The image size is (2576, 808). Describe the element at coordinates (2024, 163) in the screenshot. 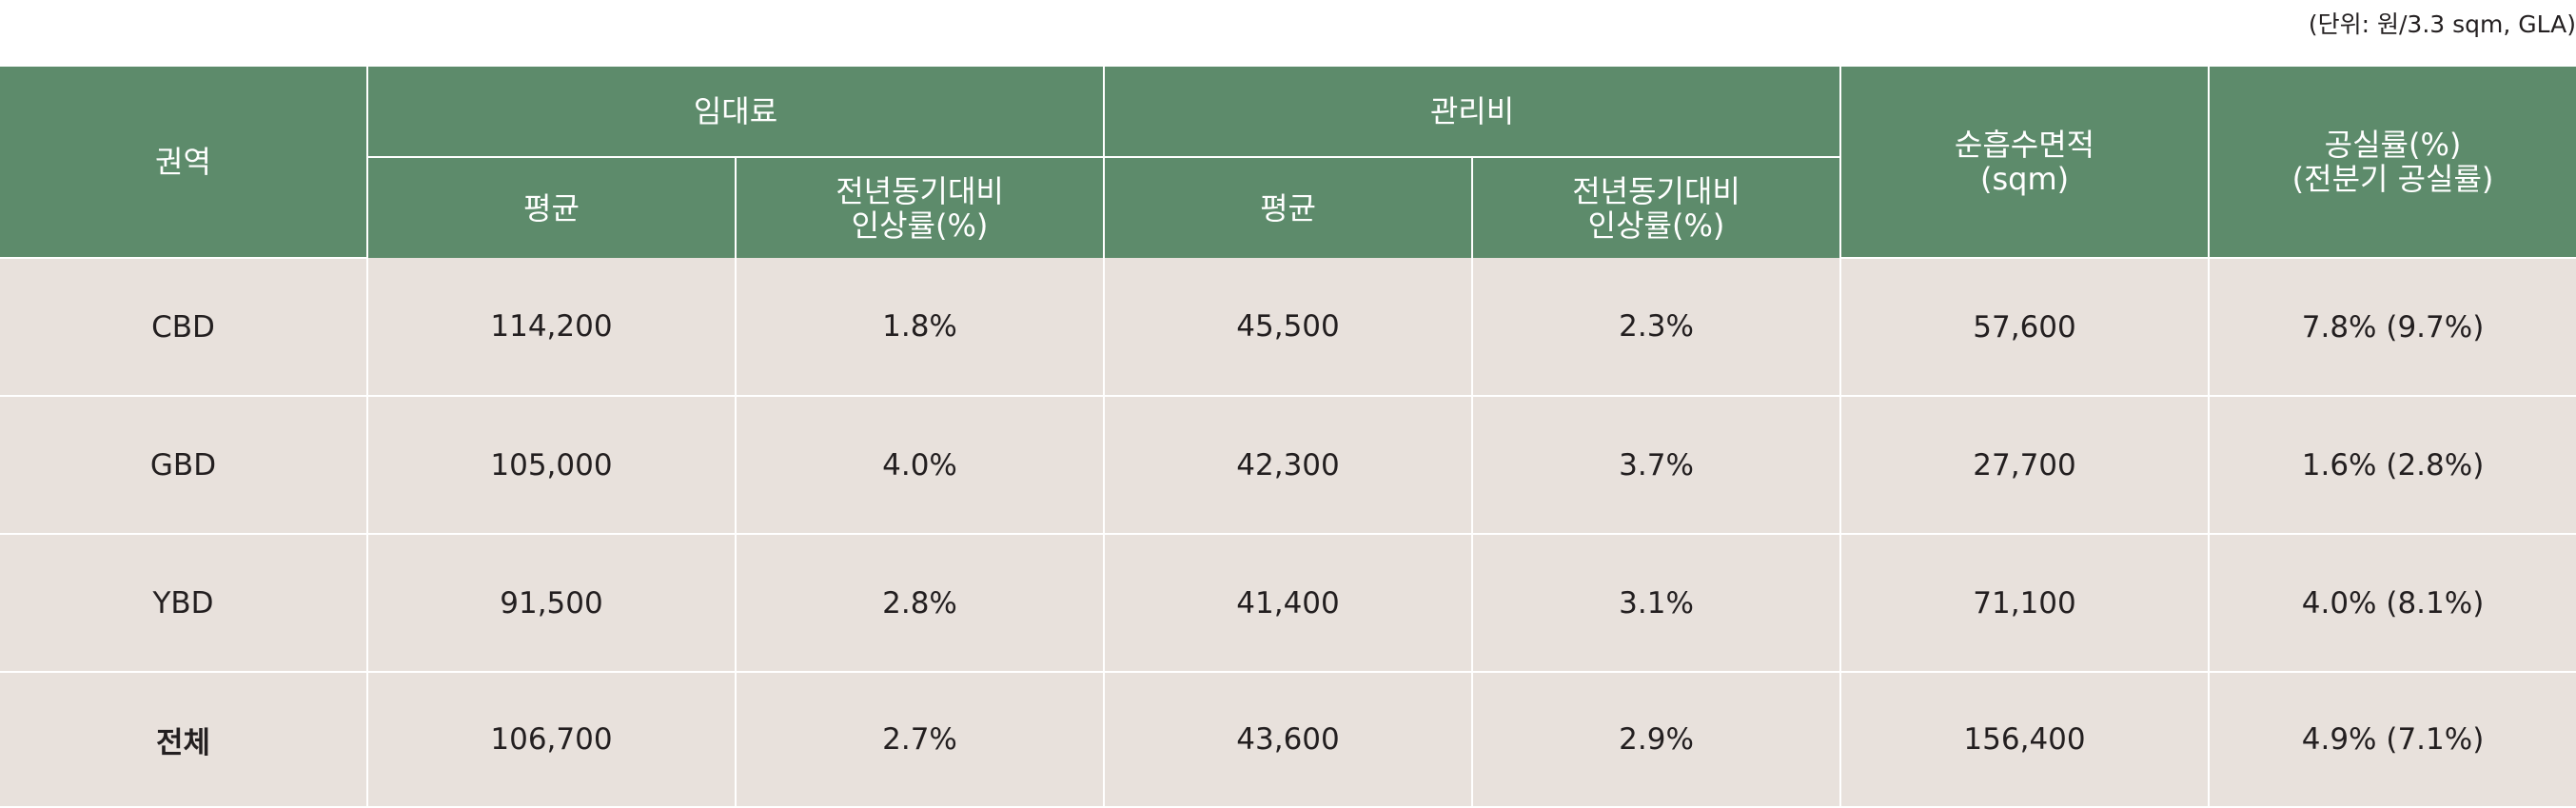

I see `header-net-absorption: 순흡수면적 (sqm)` at that location.